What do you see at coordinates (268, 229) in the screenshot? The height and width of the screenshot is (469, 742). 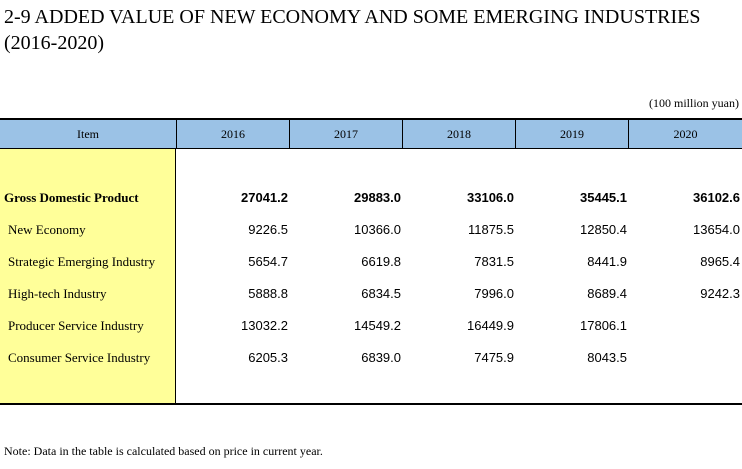 I see `cell-2016: 9226.5` at bounding box center [268, 229].